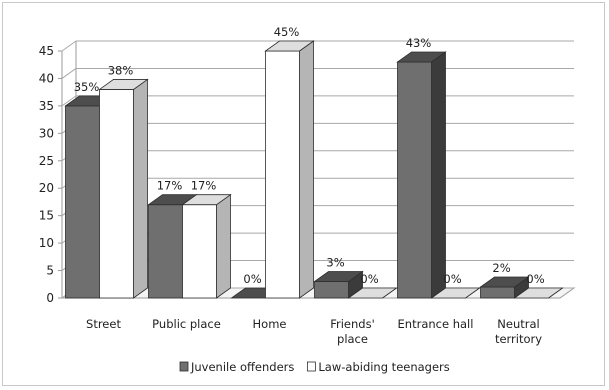 The width and height of the screenshot is (609, 390). I want to click on x-tick-label: place, so click(352, 339).